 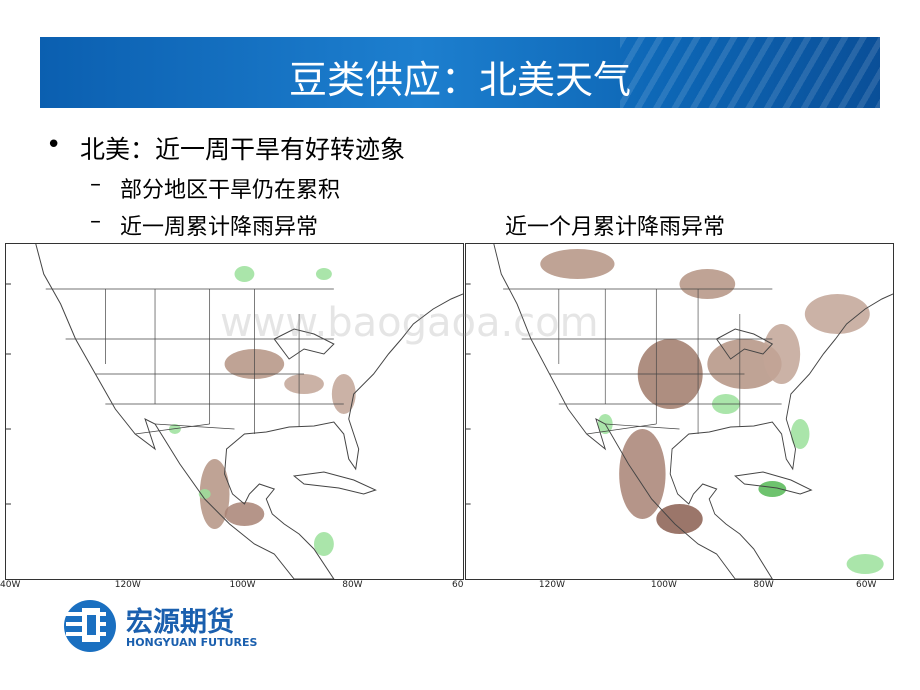 I want to click on header-banner: 豆类供应：北美天气, so click(x=460, y=72).